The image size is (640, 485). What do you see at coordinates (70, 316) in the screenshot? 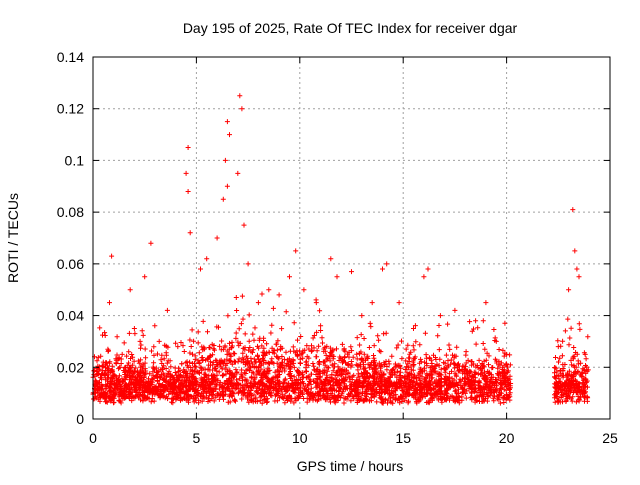
I see `y-tick-label: 0.04` at bounding box center [70, 316].